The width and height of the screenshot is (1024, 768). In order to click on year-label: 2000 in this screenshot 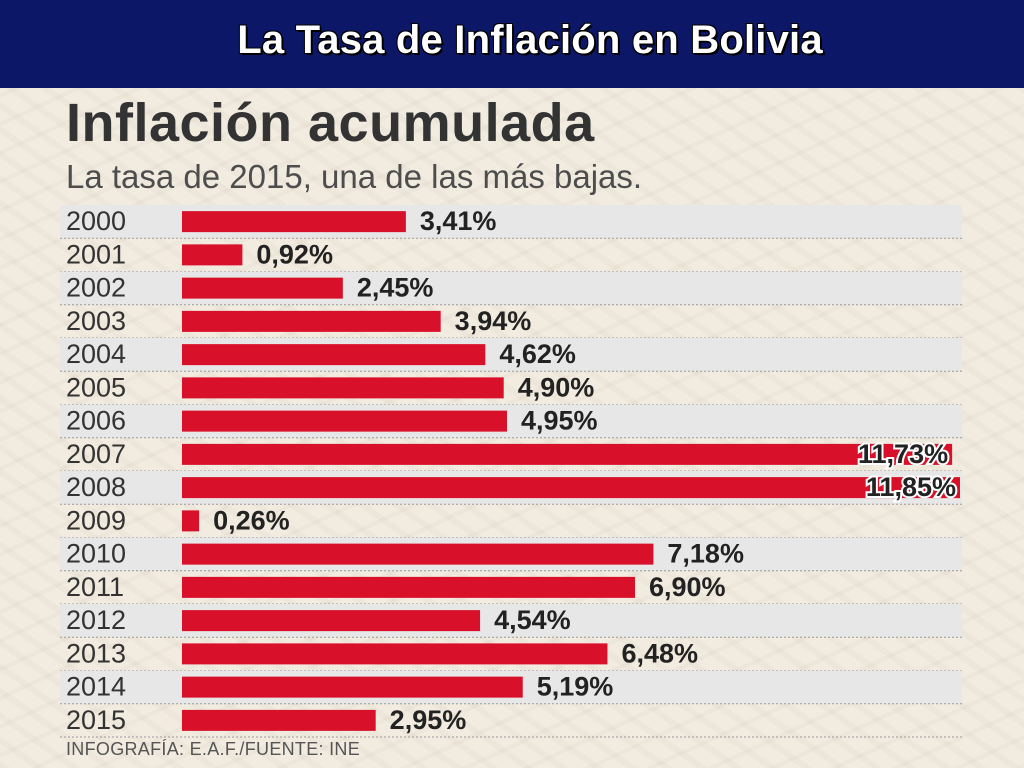, I will do `click(96, 221)`.